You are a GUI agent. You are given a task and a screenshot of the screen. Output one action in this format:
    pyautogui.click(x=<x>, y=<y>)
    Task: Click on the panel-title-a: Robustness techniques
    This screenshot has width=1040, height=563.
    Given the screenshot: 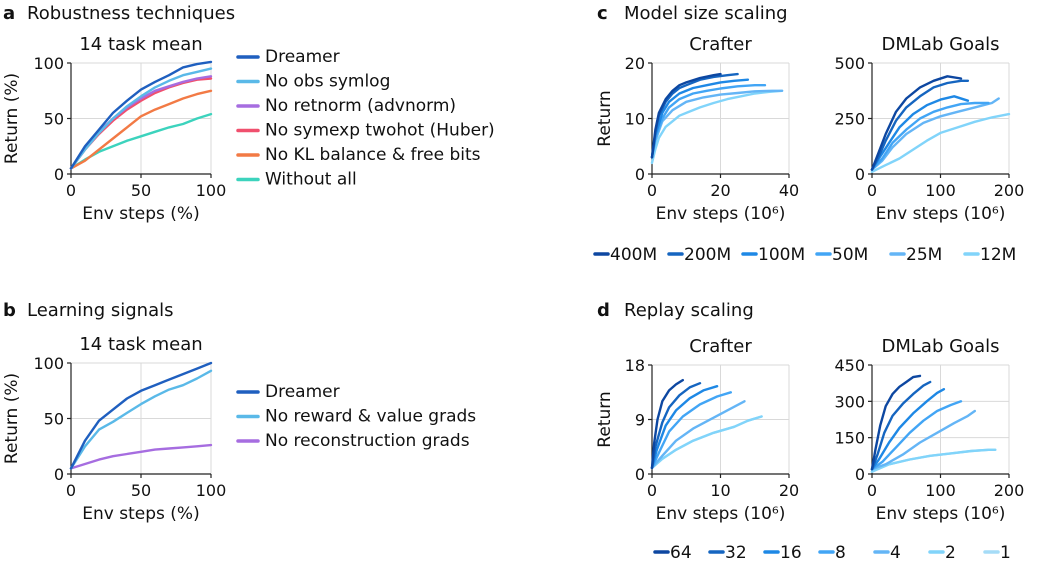 What is the action you would take?
    pyautogui.click(x=131, y=13)
    